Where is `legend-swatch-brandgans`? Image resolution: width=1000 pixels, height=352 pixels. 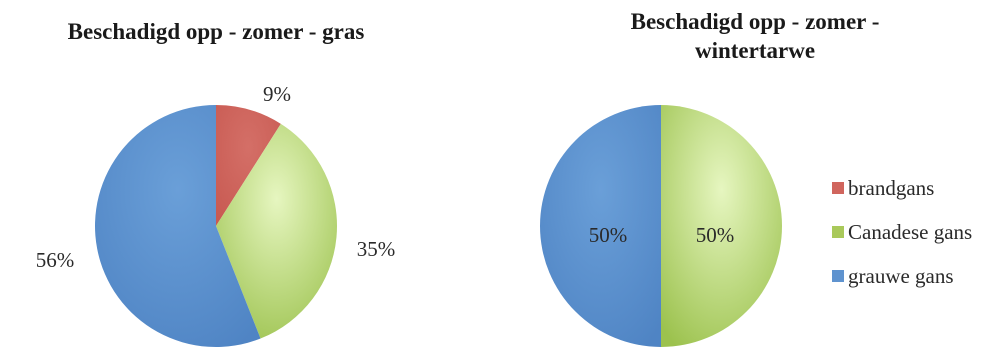
legend-swatch-brandgans is located at coordinates (838, 188).